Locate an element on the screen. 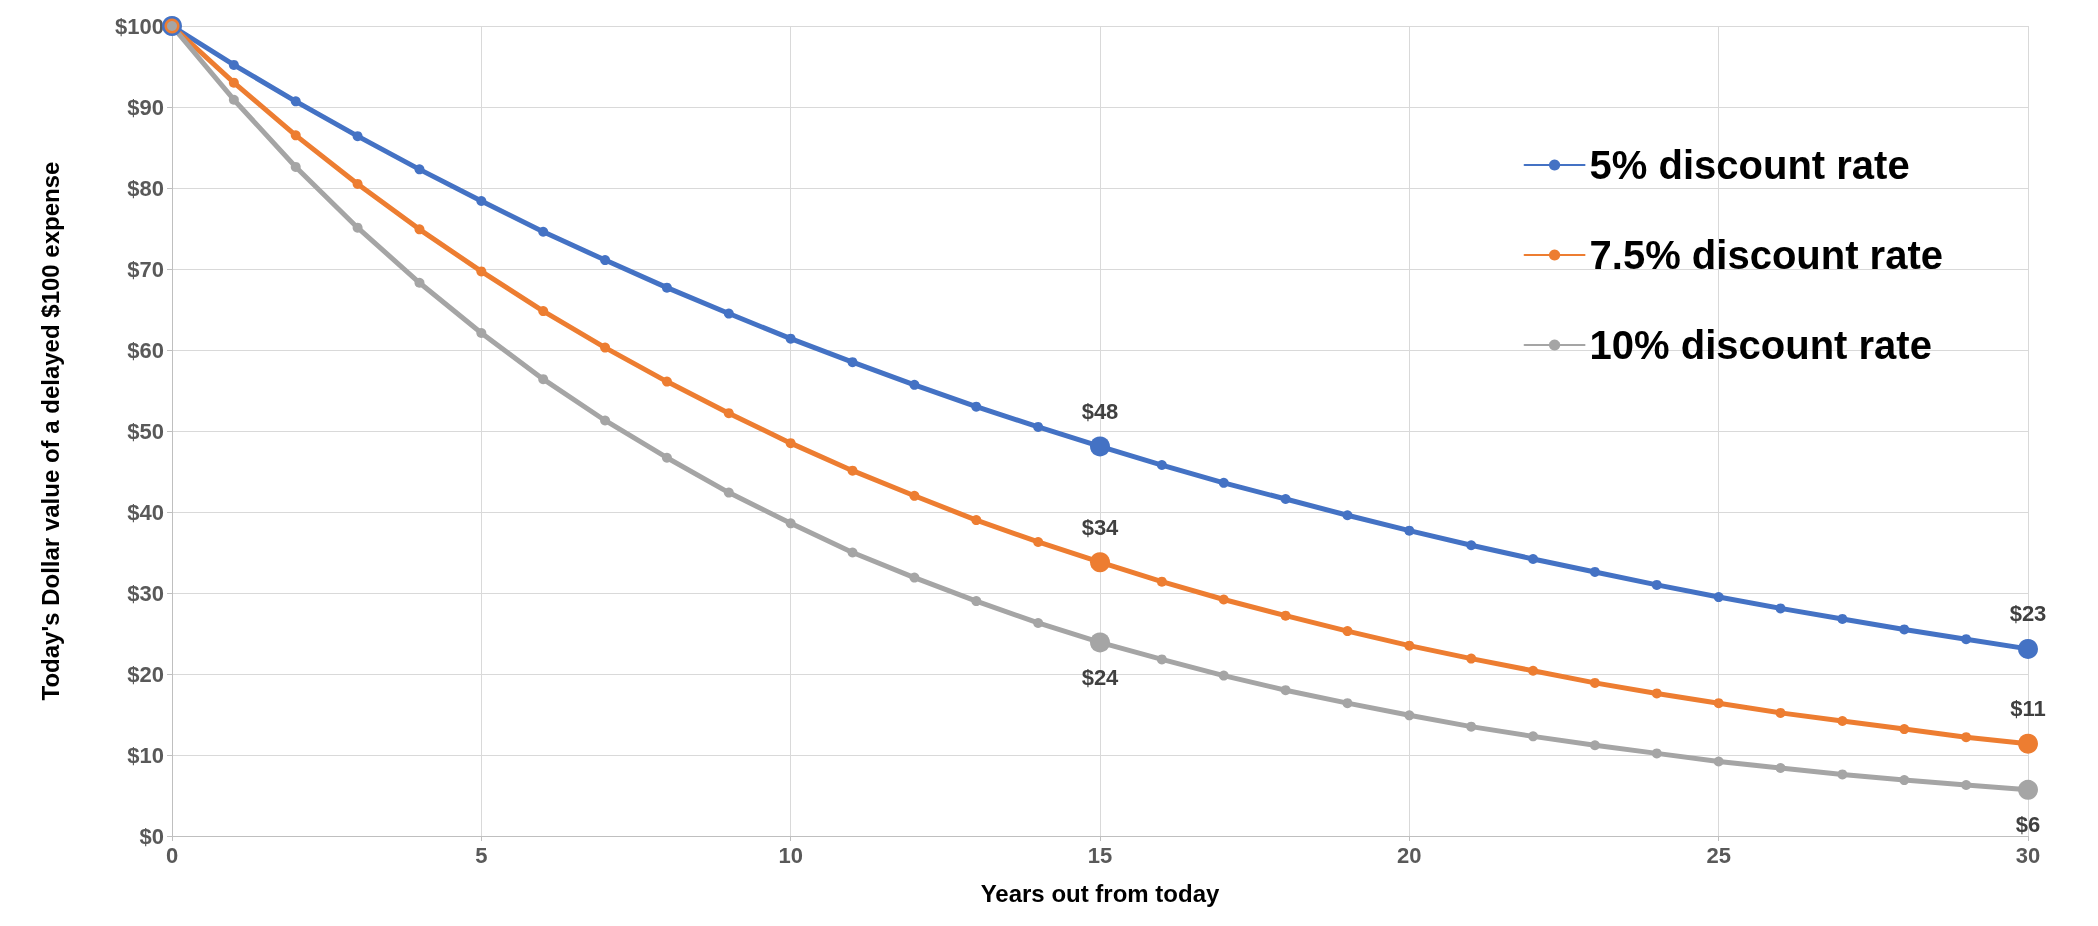 Image resolution: width=2098 pixels, height=926 pixels. y-axis-title: Today's Dollar value of a delayed $100 expense is located at coordinates (50, 431).